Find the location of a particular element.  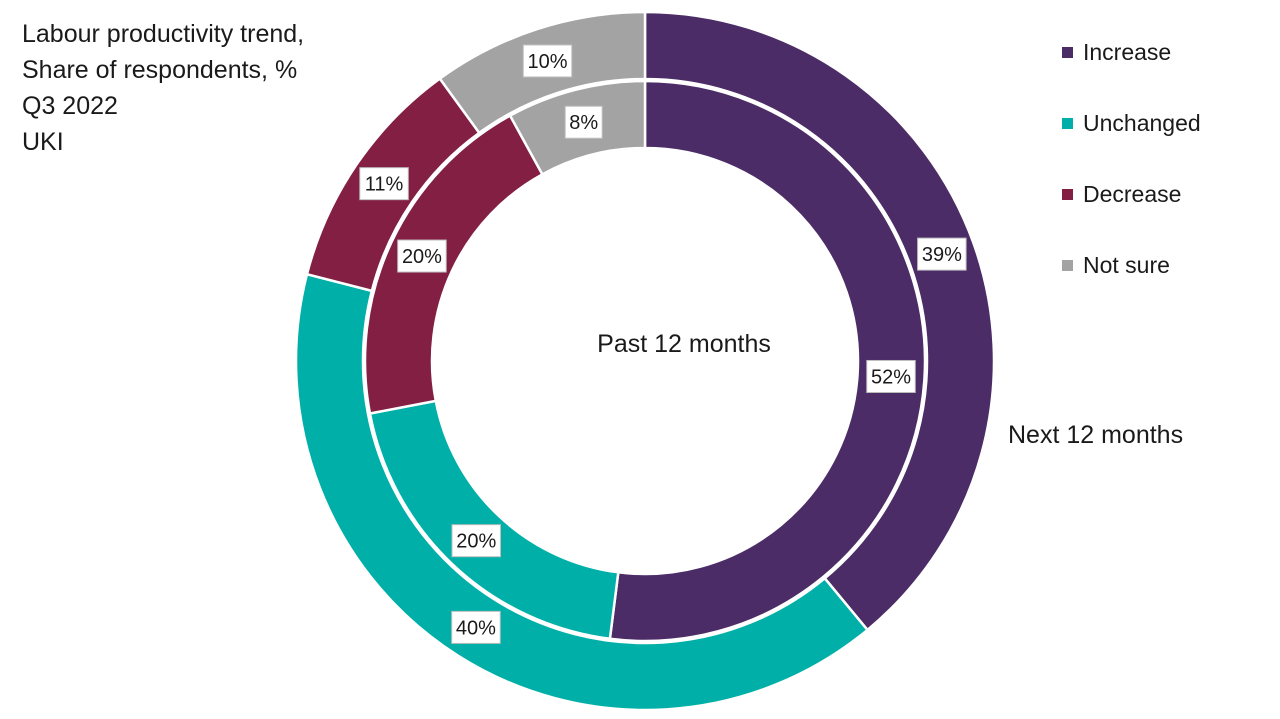

outer-data-label-decrease: 11% is located at coordinates (384, 184).